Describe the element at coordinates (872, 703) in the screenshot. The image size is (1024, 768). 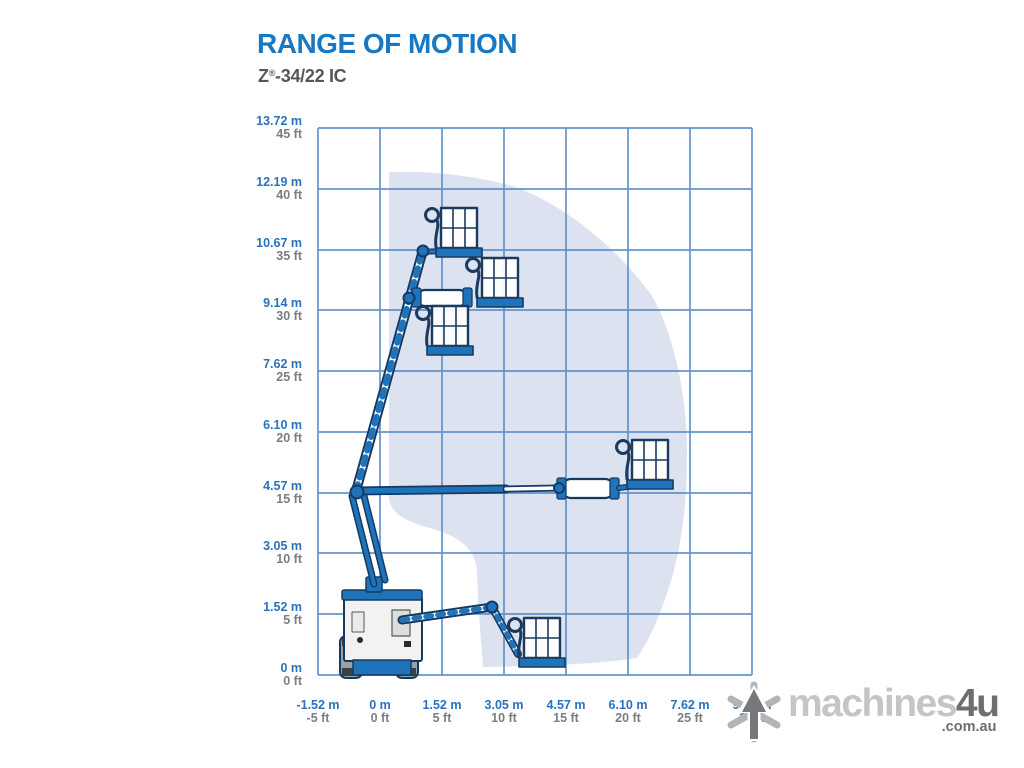
I see `watermark-brand: machines` at that location.